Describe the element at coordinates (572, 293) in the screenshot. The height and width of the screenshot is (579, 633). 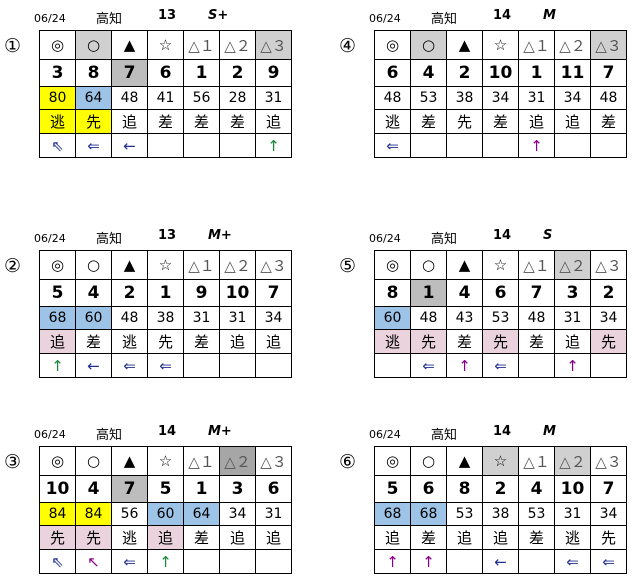
I see `number-cell: 3` at that location.